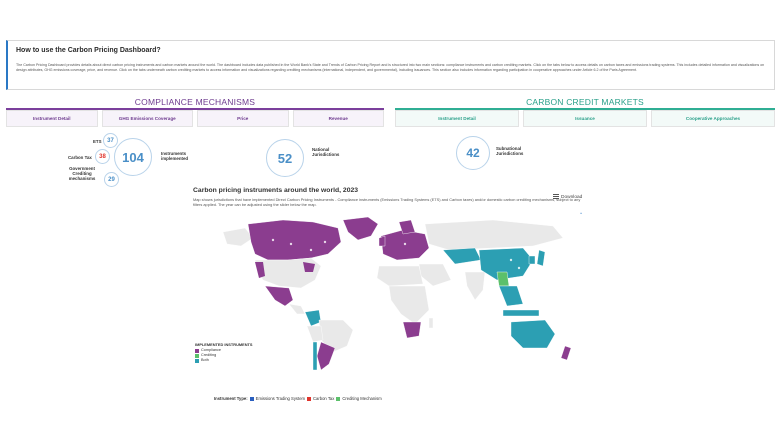  I want to click on map-region-colombia, so click(313, 318).